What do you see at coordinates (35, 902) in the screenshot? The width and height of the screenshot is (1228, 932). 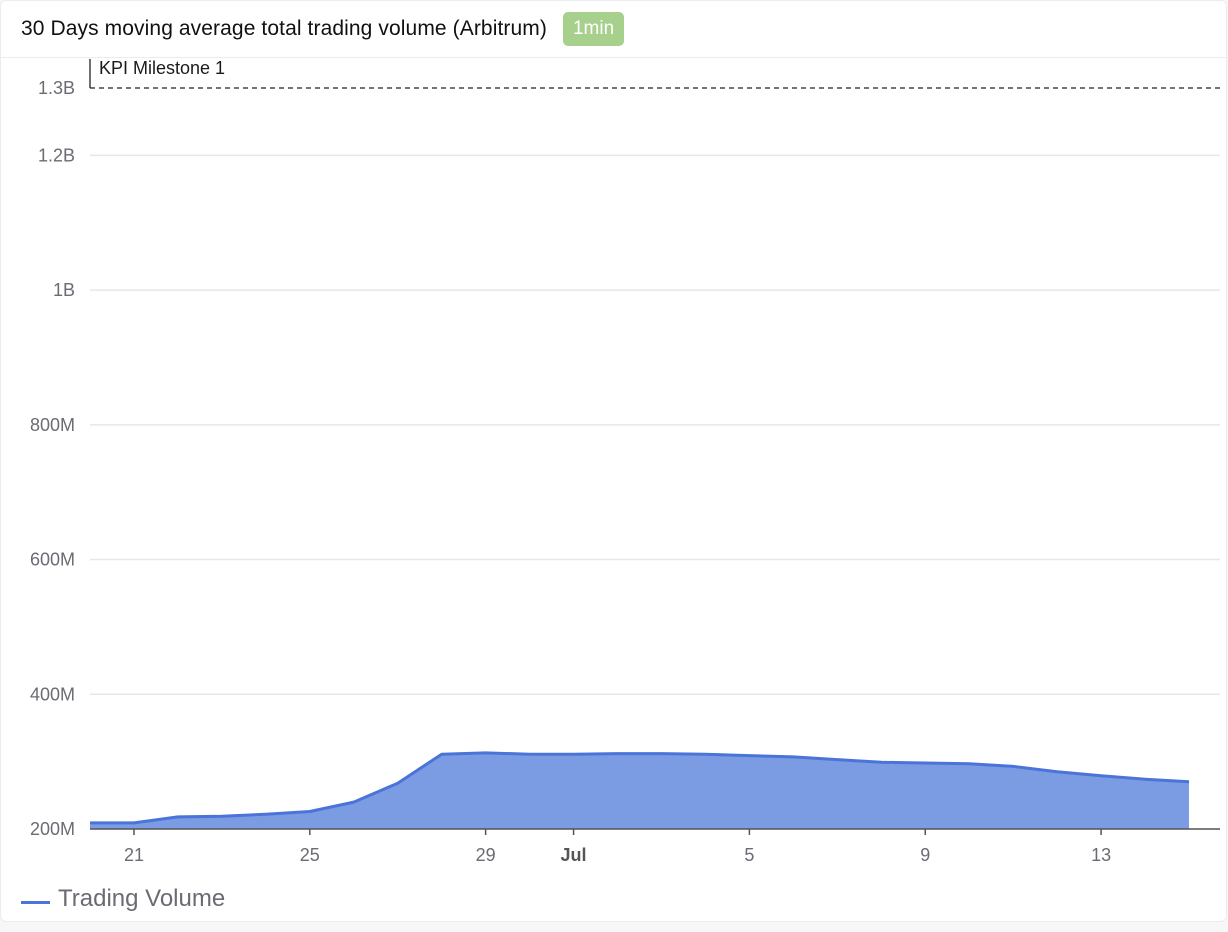 I see `legend-swatch` at bounding box center [35, 902].